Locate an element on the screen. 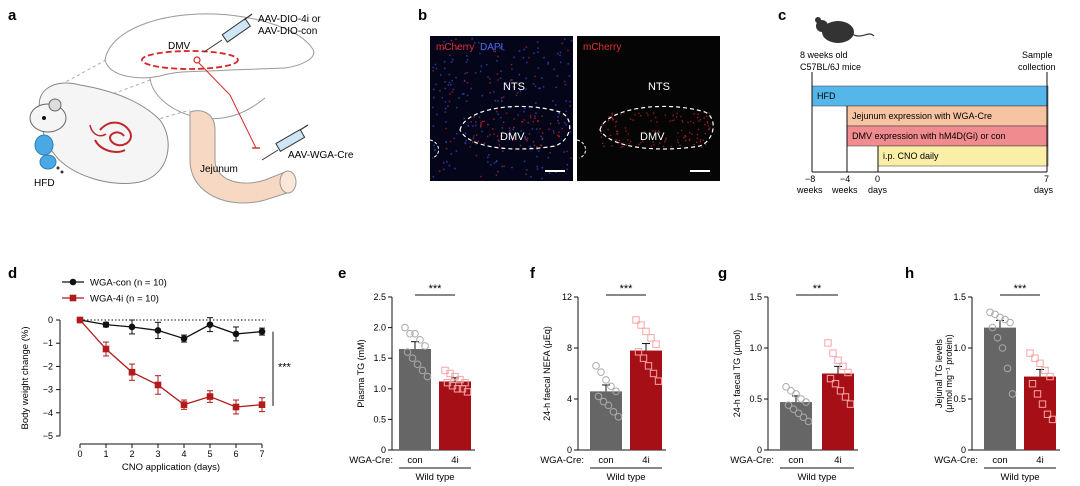 The width and height of the screenshot is (1080, 486). y-tick-label: −1 is located at coordinates (48, 343).